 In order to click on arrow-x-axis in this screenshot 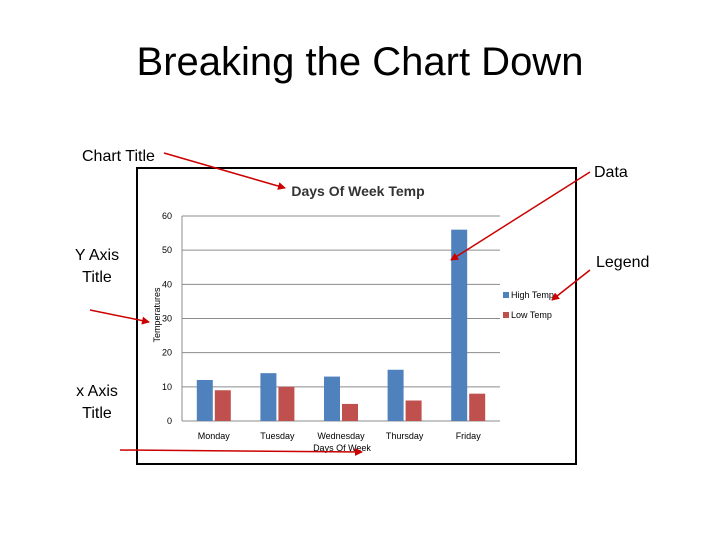, I will do `click(241, 451)`.